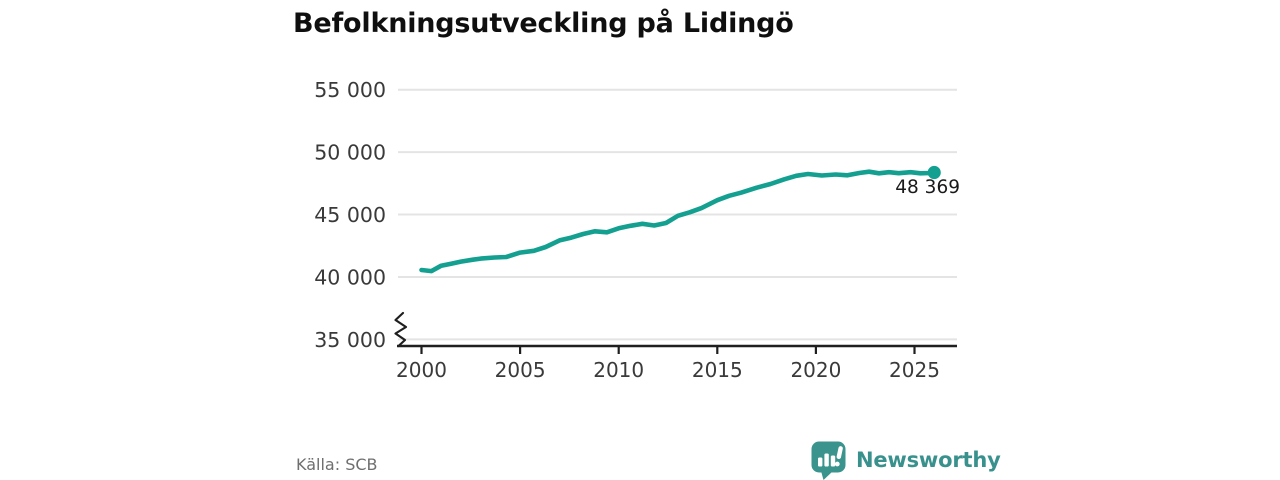 This screenshot has width=1280, height=480. Describe the element at coordinates (401, 329) in the screenshot. I see `axis-break-zigzag-icon` at that location.